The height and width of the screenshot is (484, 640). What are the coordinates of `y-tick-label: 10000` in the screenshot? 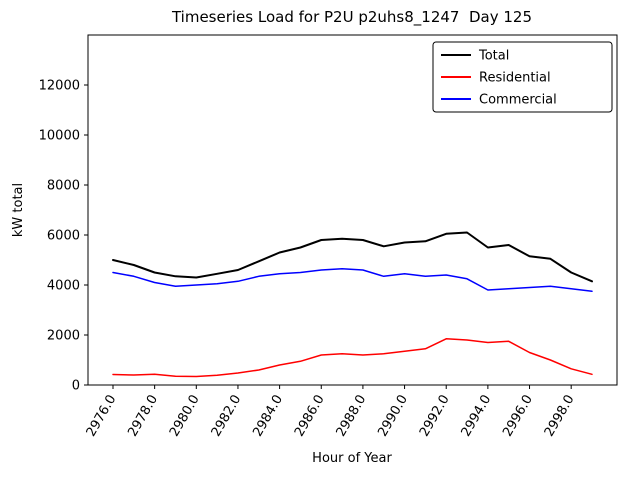 It's located at (59, 136).